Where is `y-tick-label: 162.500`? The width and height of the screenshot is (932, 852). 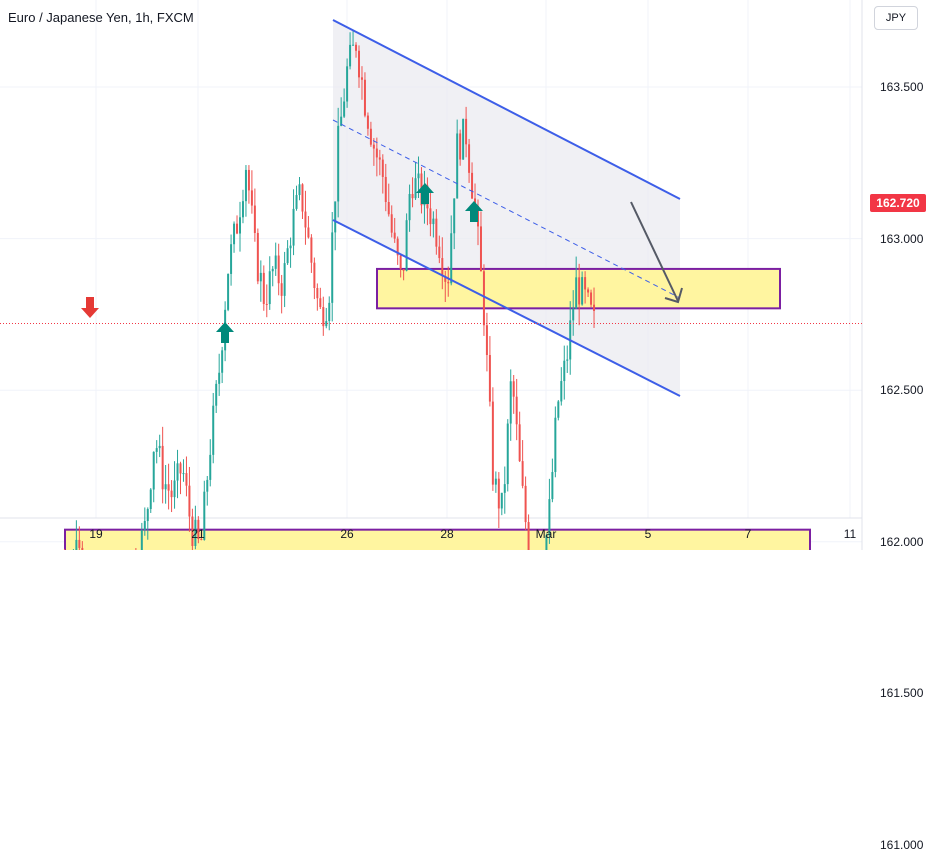
y-tick-label: 162.500 is located at coordinates (902, 390).